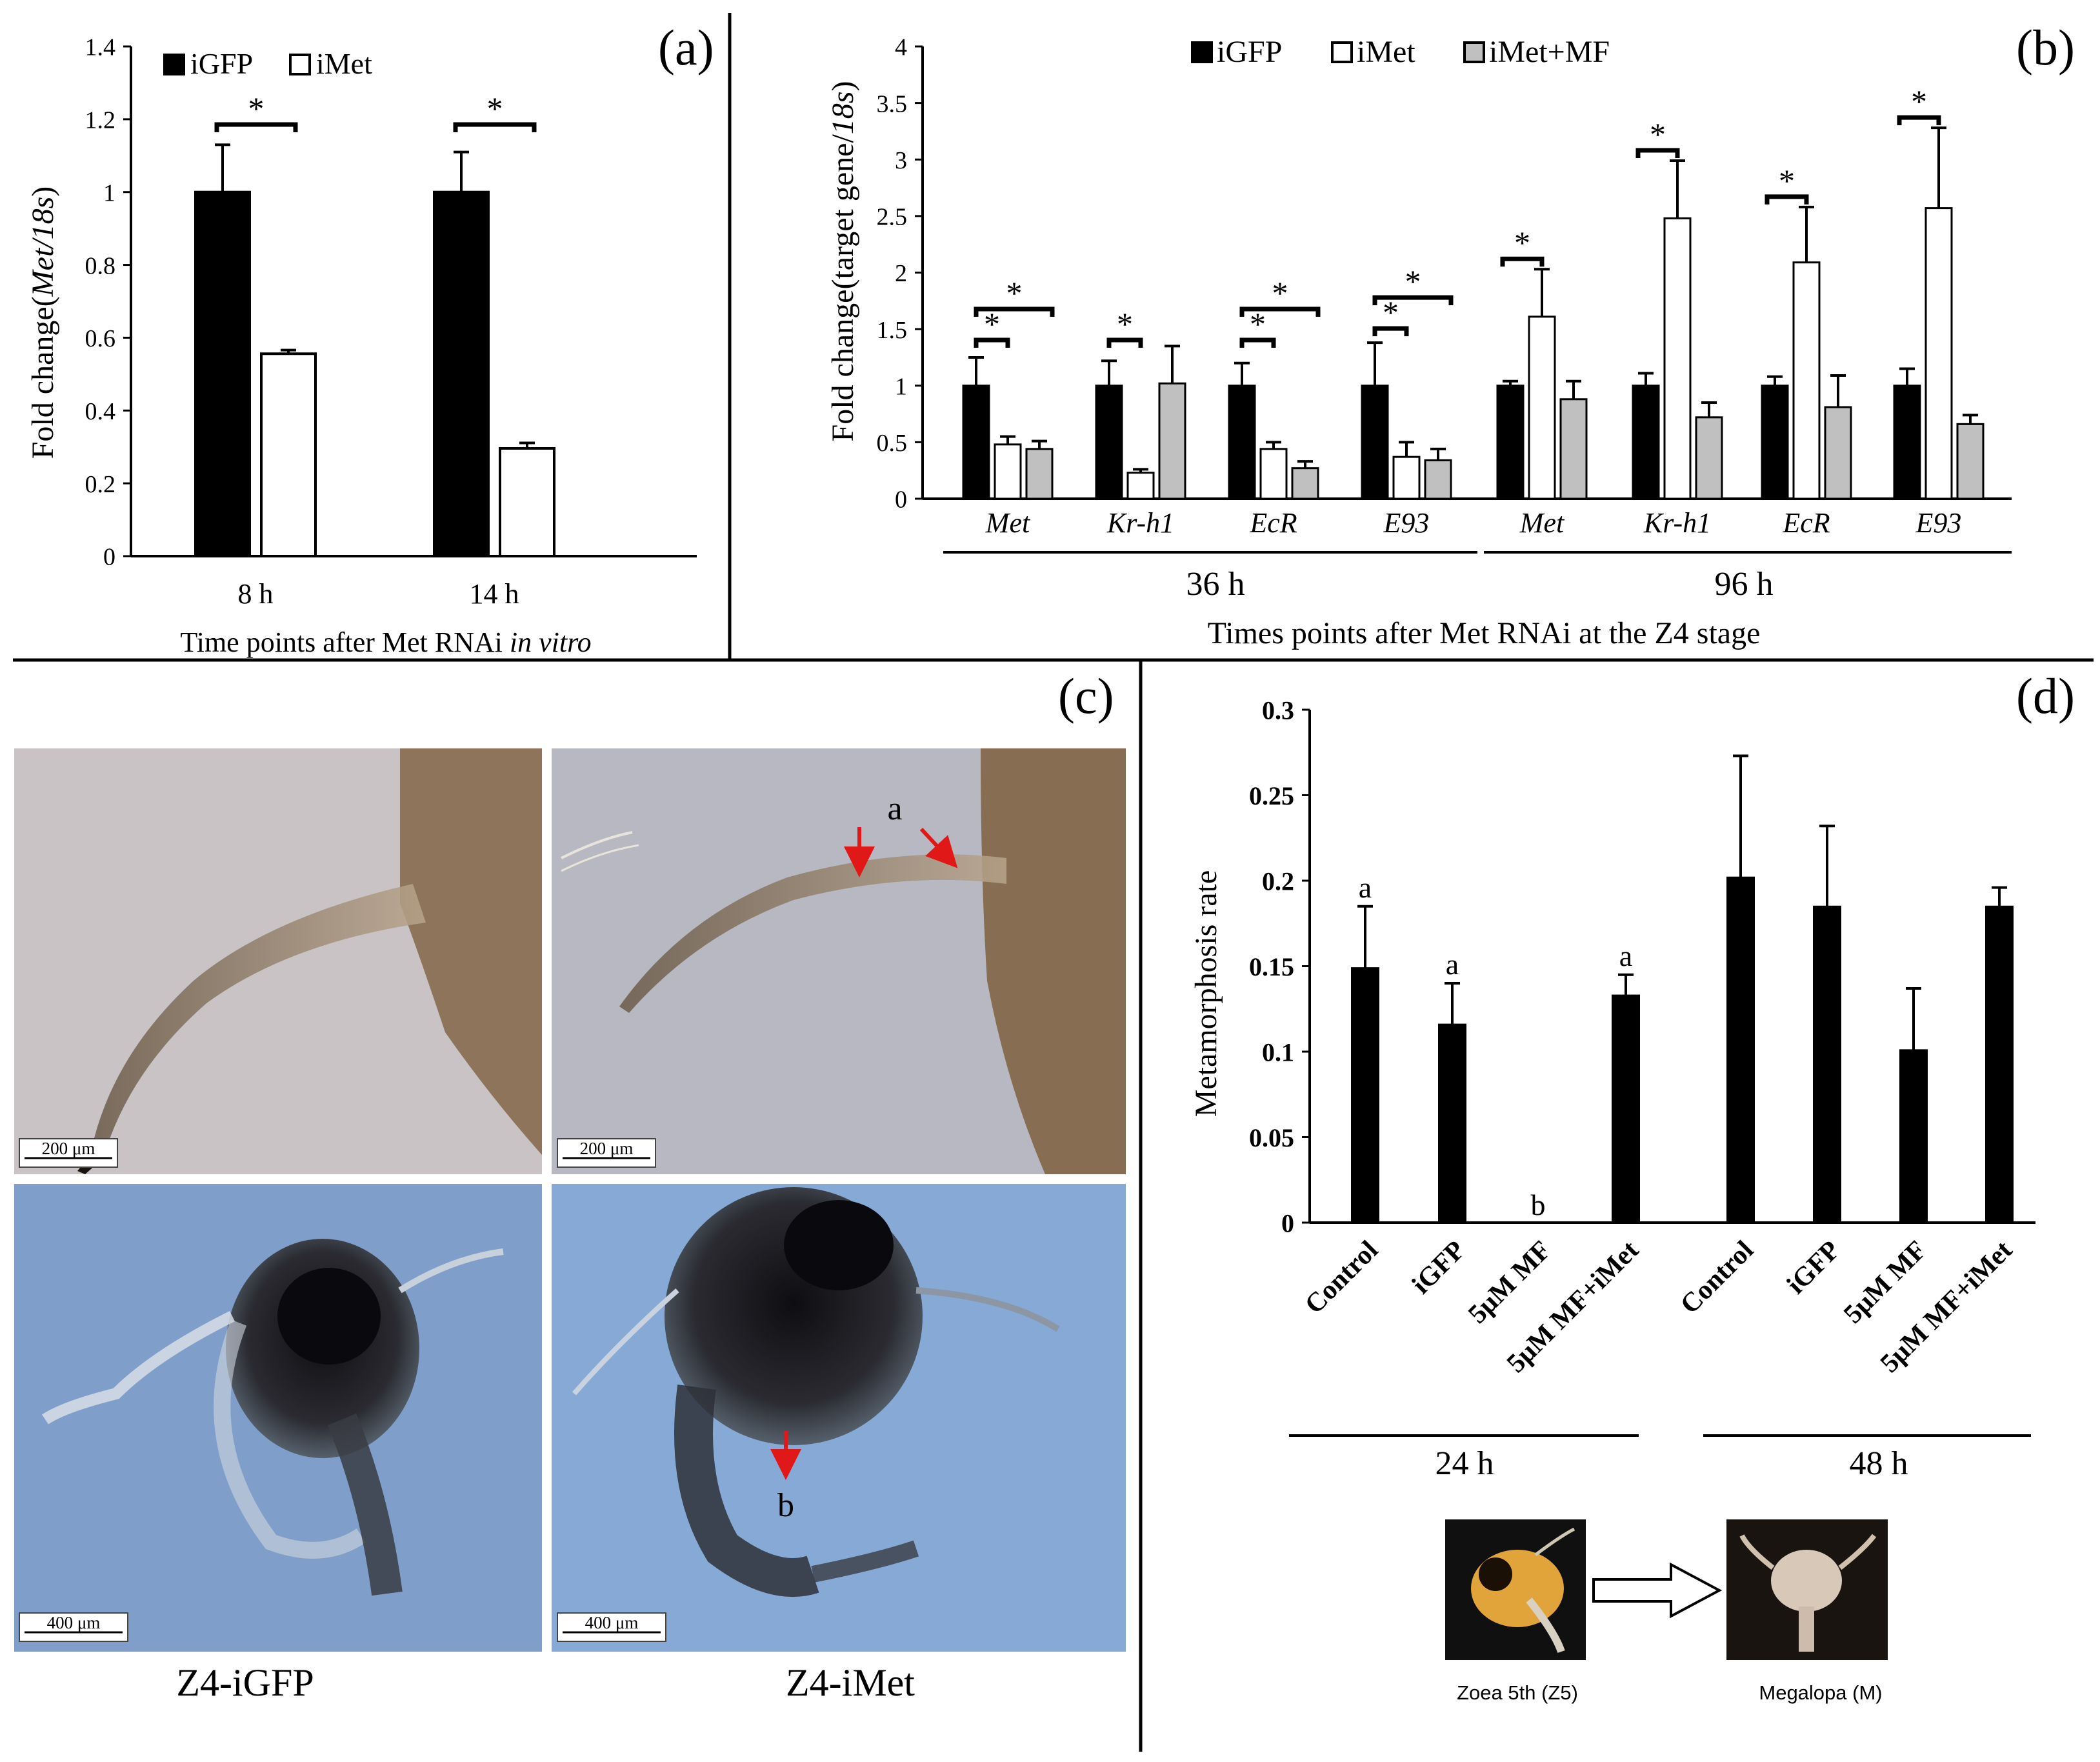 Image resolution: width=2100 pixels, height=1762 pixels. What do you see at coordinates (344, 642) in the screenshot?
I see `panel-a-xlabel-prefix: Time points after Met RNAi` at bounding box center [344, 642].